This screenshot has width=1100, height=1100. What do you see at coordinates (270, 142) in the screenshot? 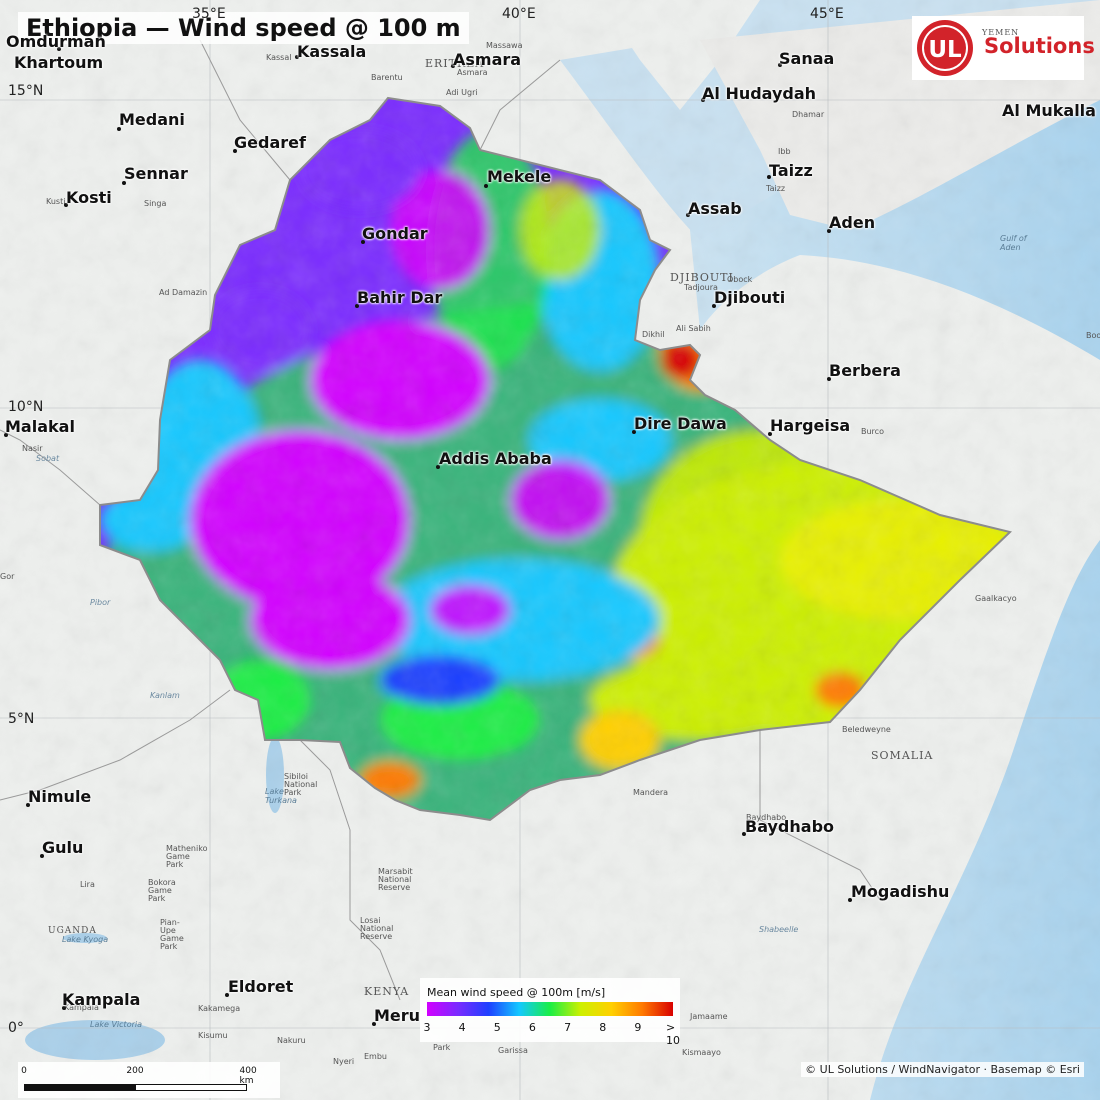
I see `city-gedaref: Gedaref` at bounding box center [270, 142].